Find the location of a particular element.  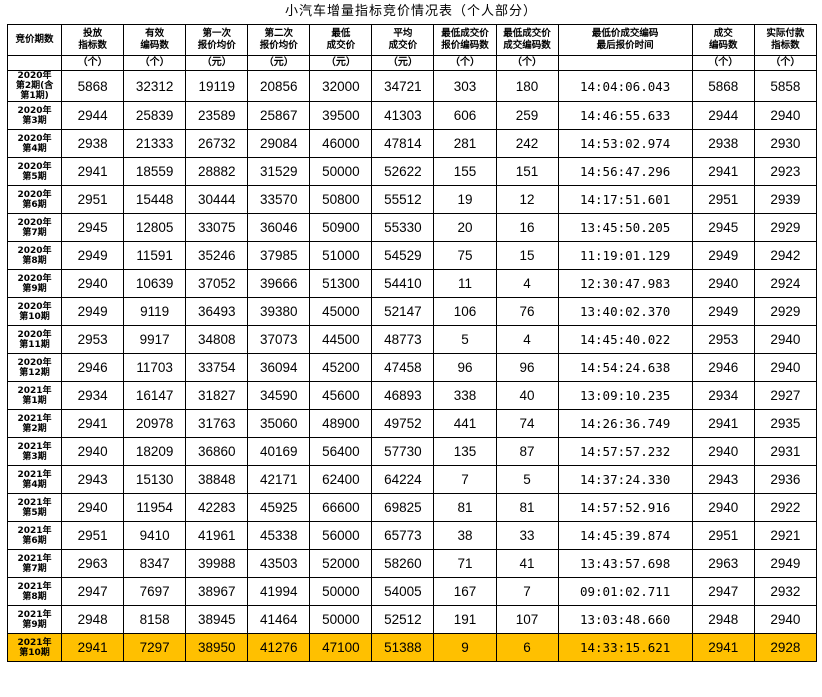

period-cell: 2020年 第9期 is located at coordinates (34, 283).